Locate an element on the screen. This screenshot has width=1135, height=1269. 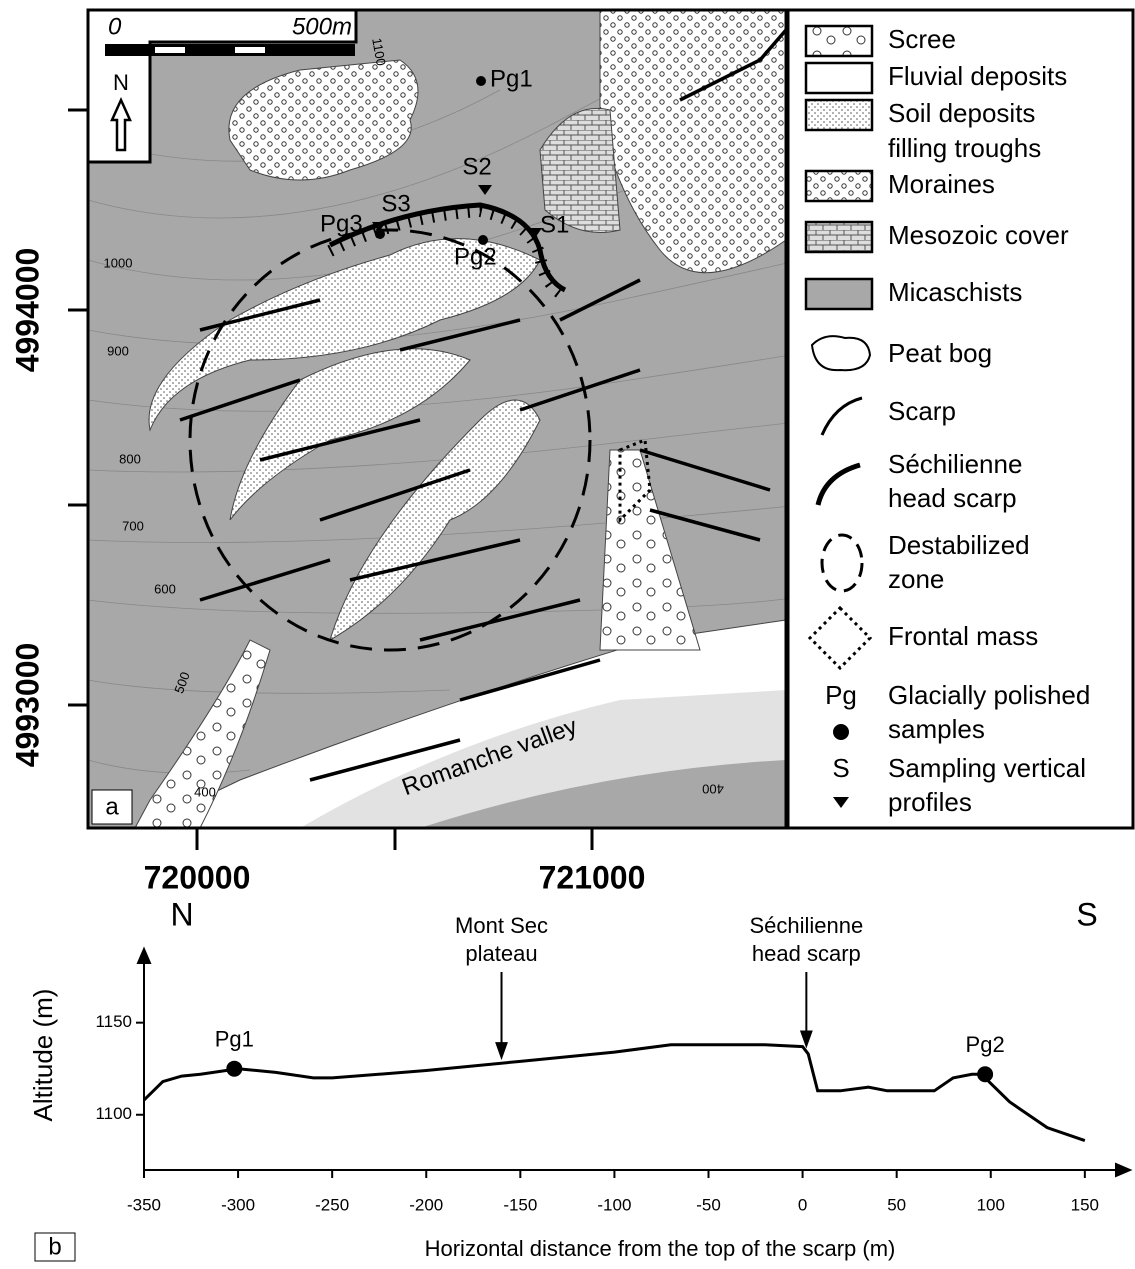
direction-label: N is located at coordinates (181, 914).